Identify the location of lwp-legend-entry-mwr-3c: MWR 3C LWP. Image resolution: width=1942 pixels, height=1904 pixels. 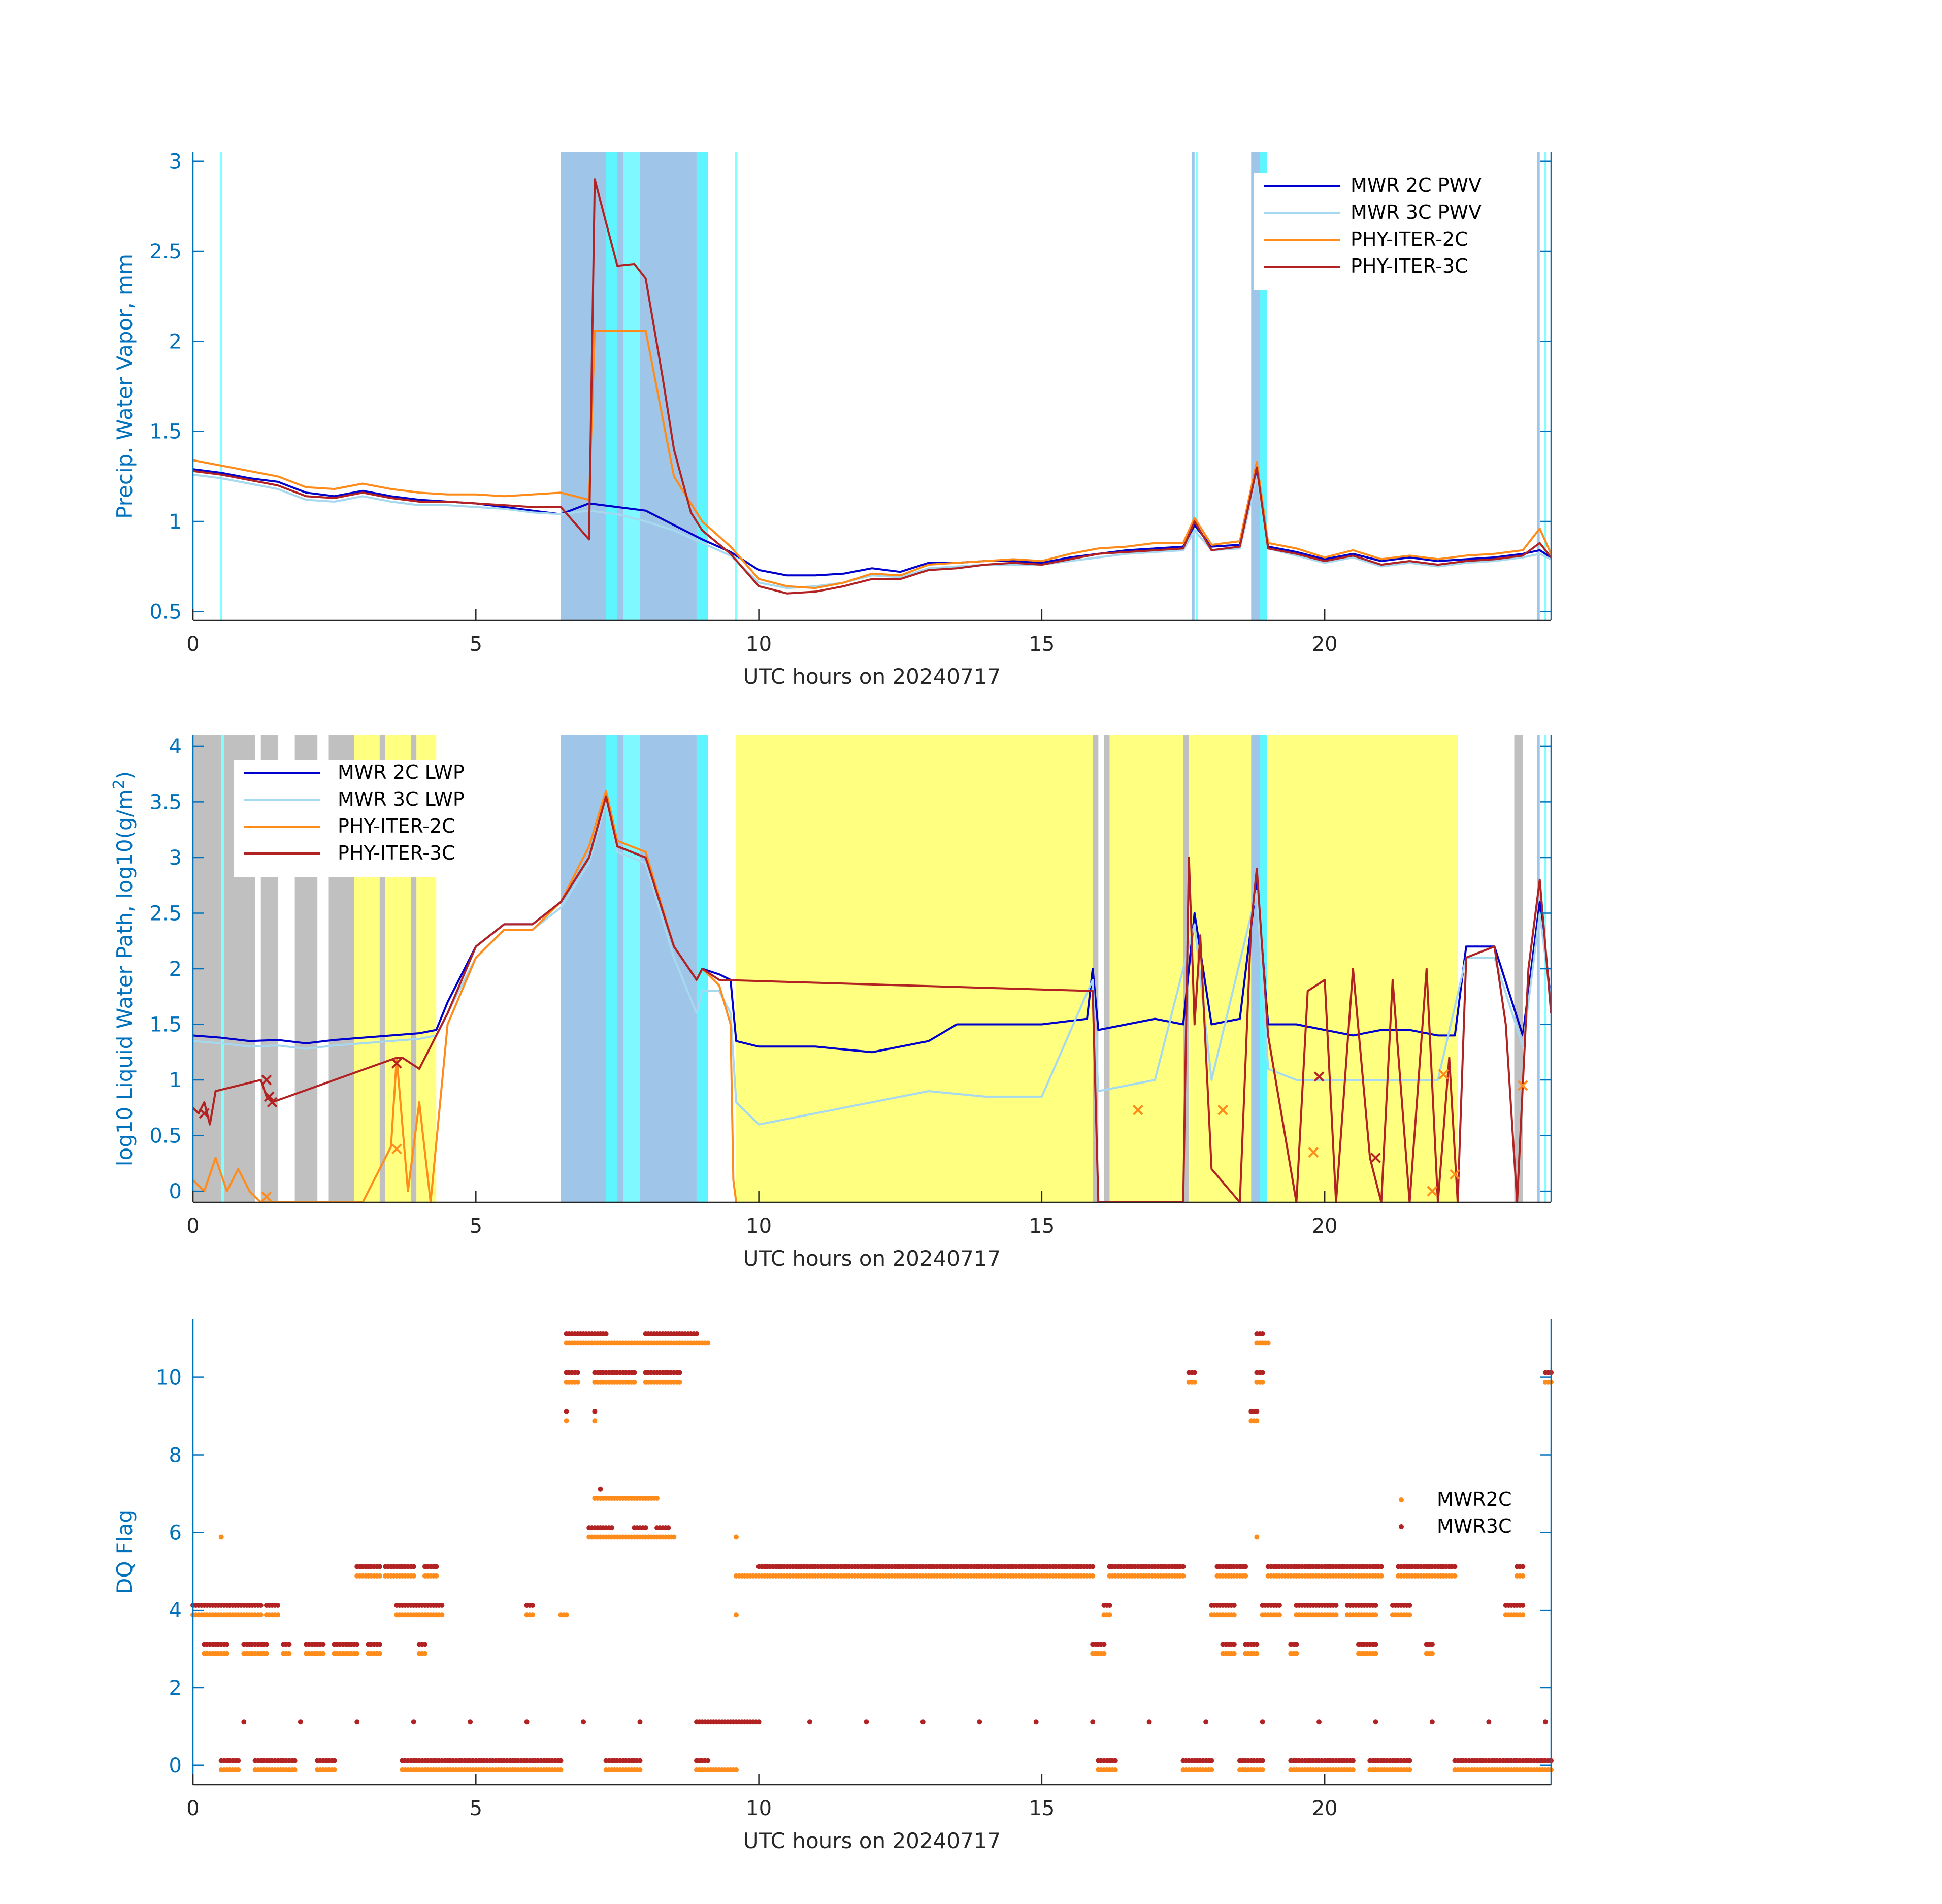
(354, 799).